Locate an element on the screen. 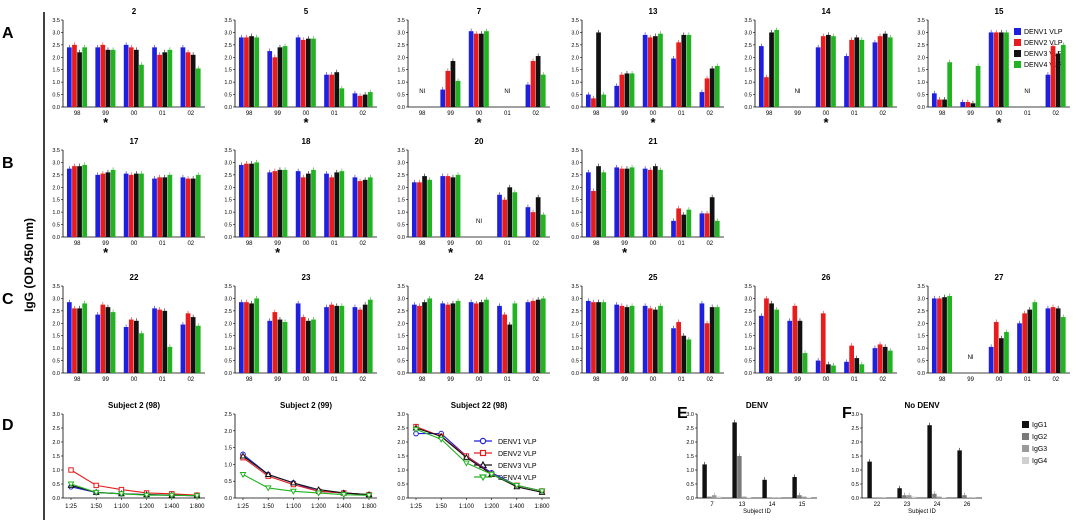  chart-title-1: 5 is located at coordinates (306, 11).